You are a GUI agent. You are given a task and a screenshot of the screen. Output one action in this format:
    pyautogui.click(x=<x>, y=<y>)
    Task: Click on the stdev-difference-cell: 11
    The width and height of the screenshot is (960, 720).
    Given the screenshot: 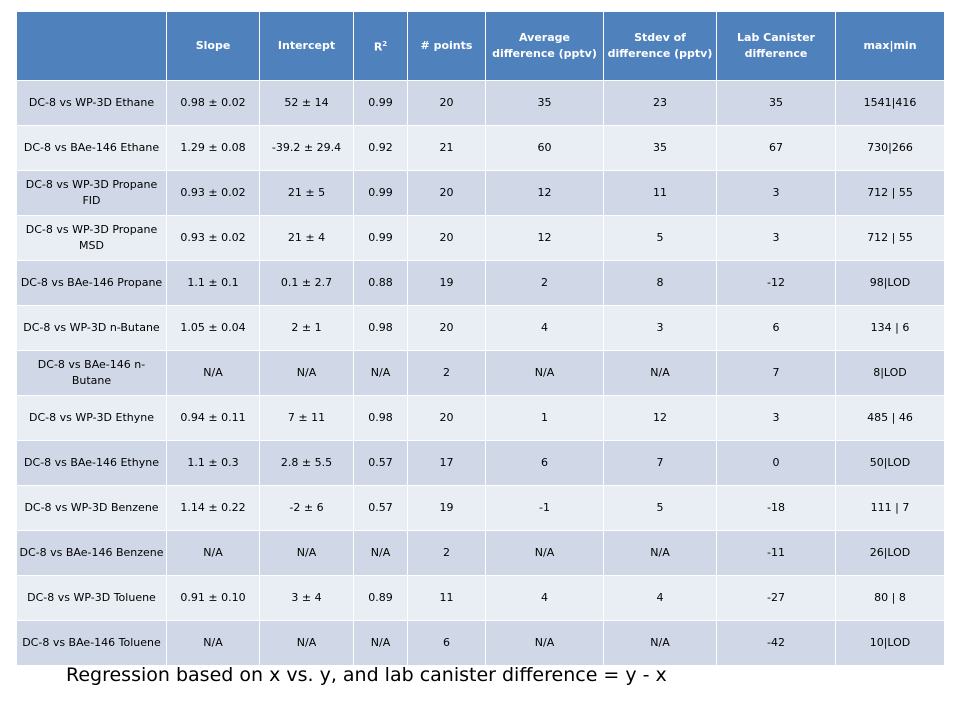 What is the action you would take?
    pyautogui.click(x=660, y=193)
    